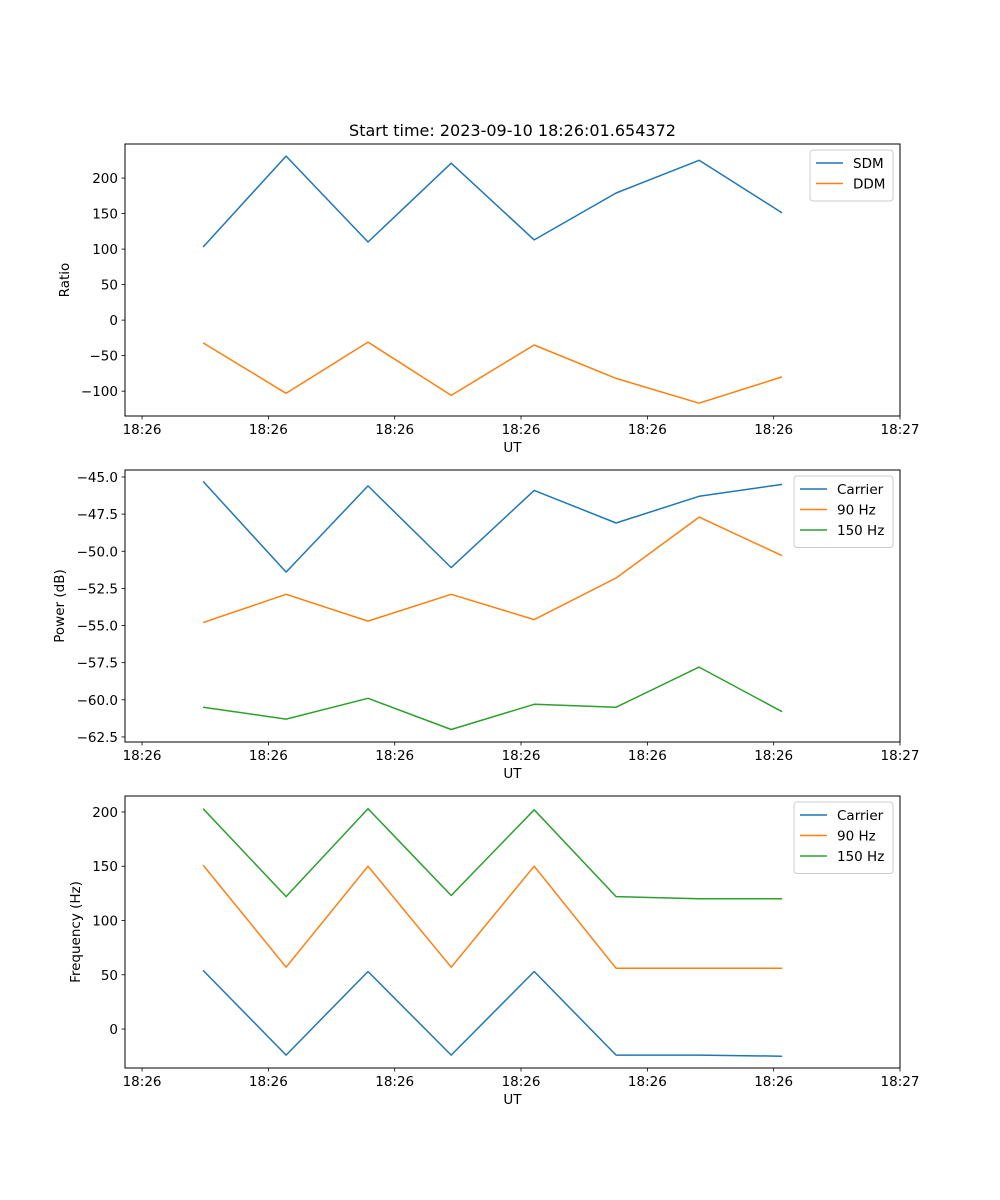  I want to click on y-tick-label: −62.5, so click(97, 738).